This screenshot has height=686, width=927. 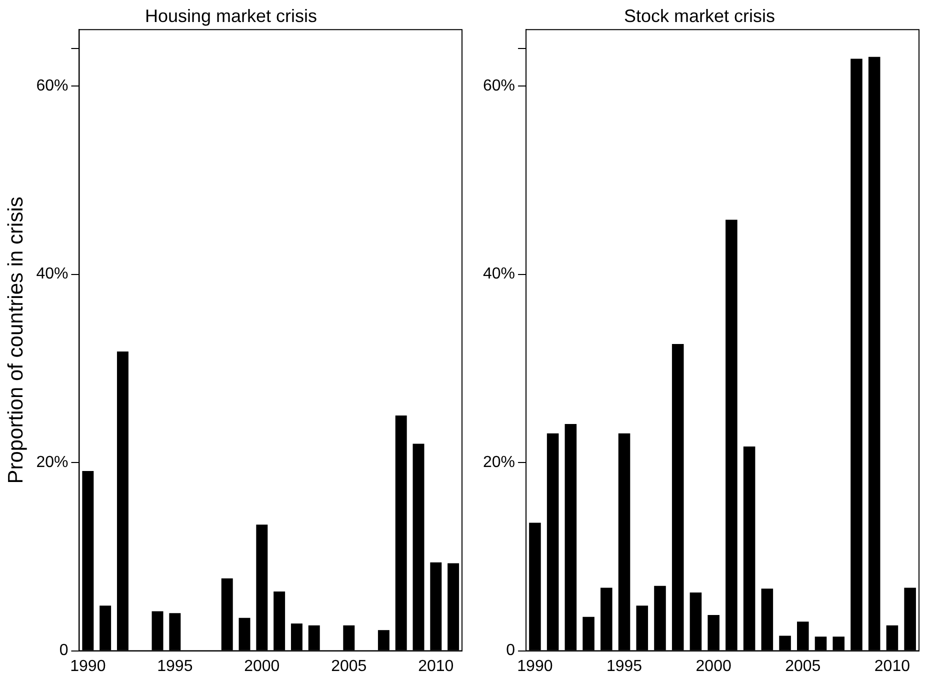 I want to click on y-axis-title: Proportion of countries in crisis, so click(x=16, y=340).